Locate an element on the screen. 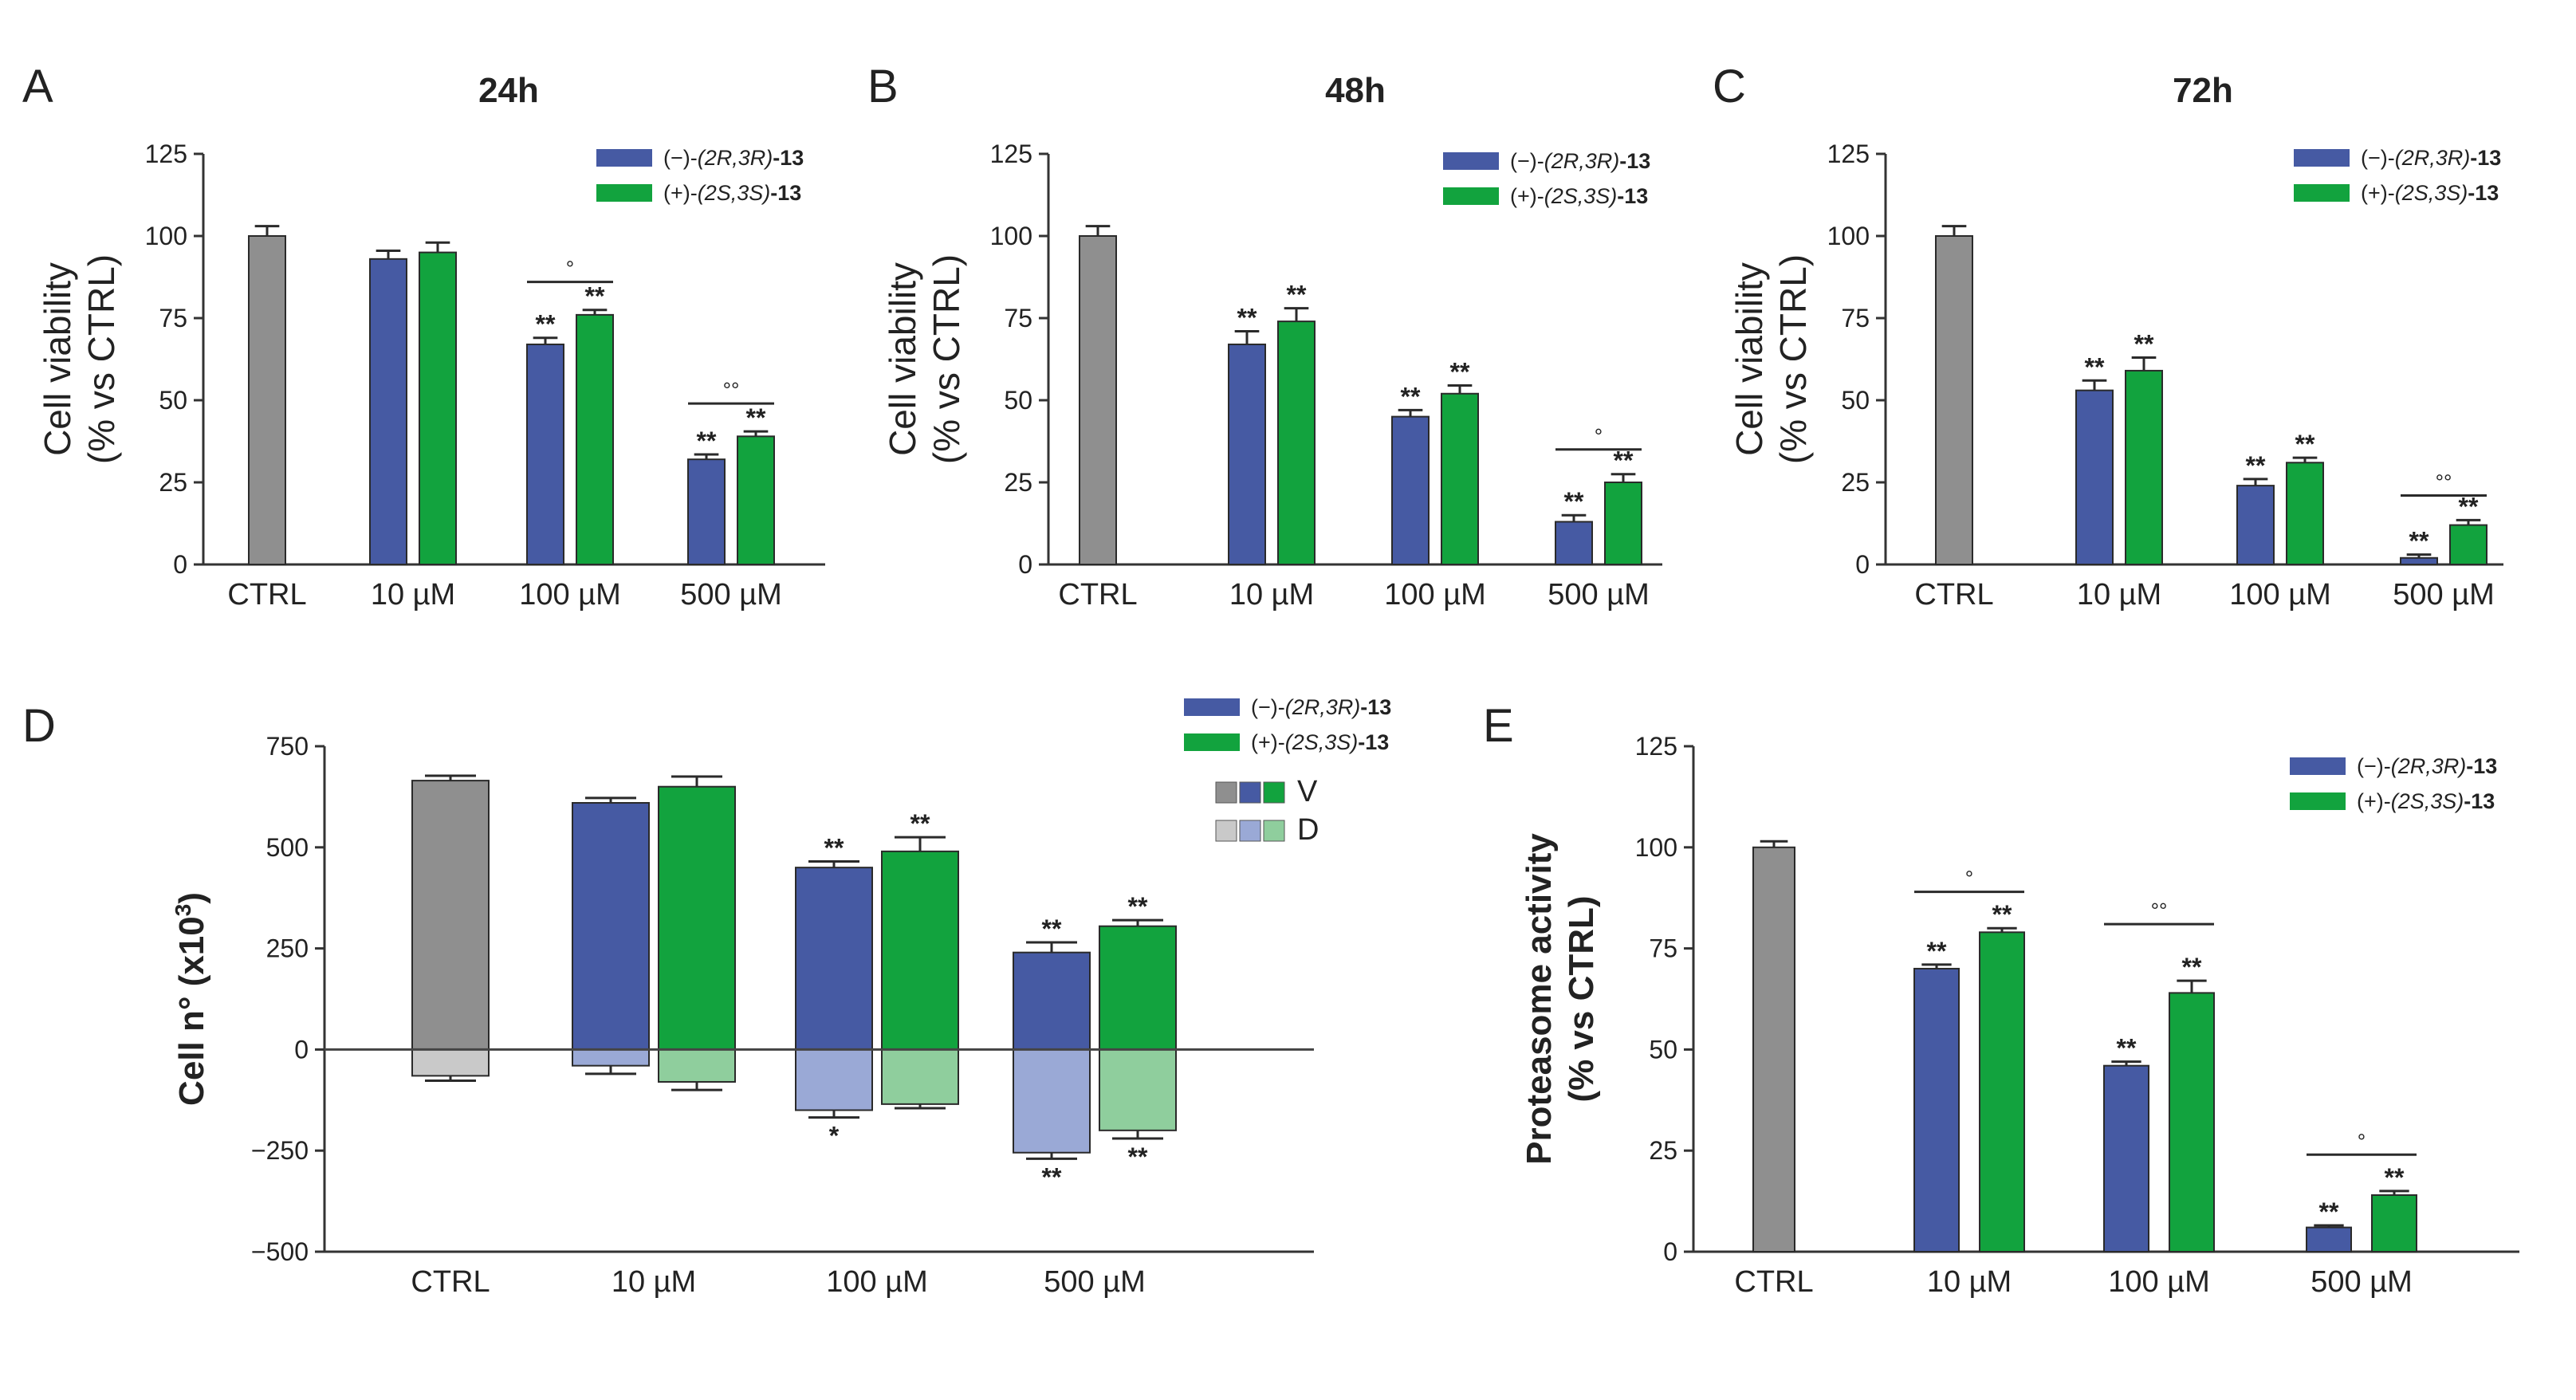  y-tick-label: 75 is located at coordinates (1018, 318).